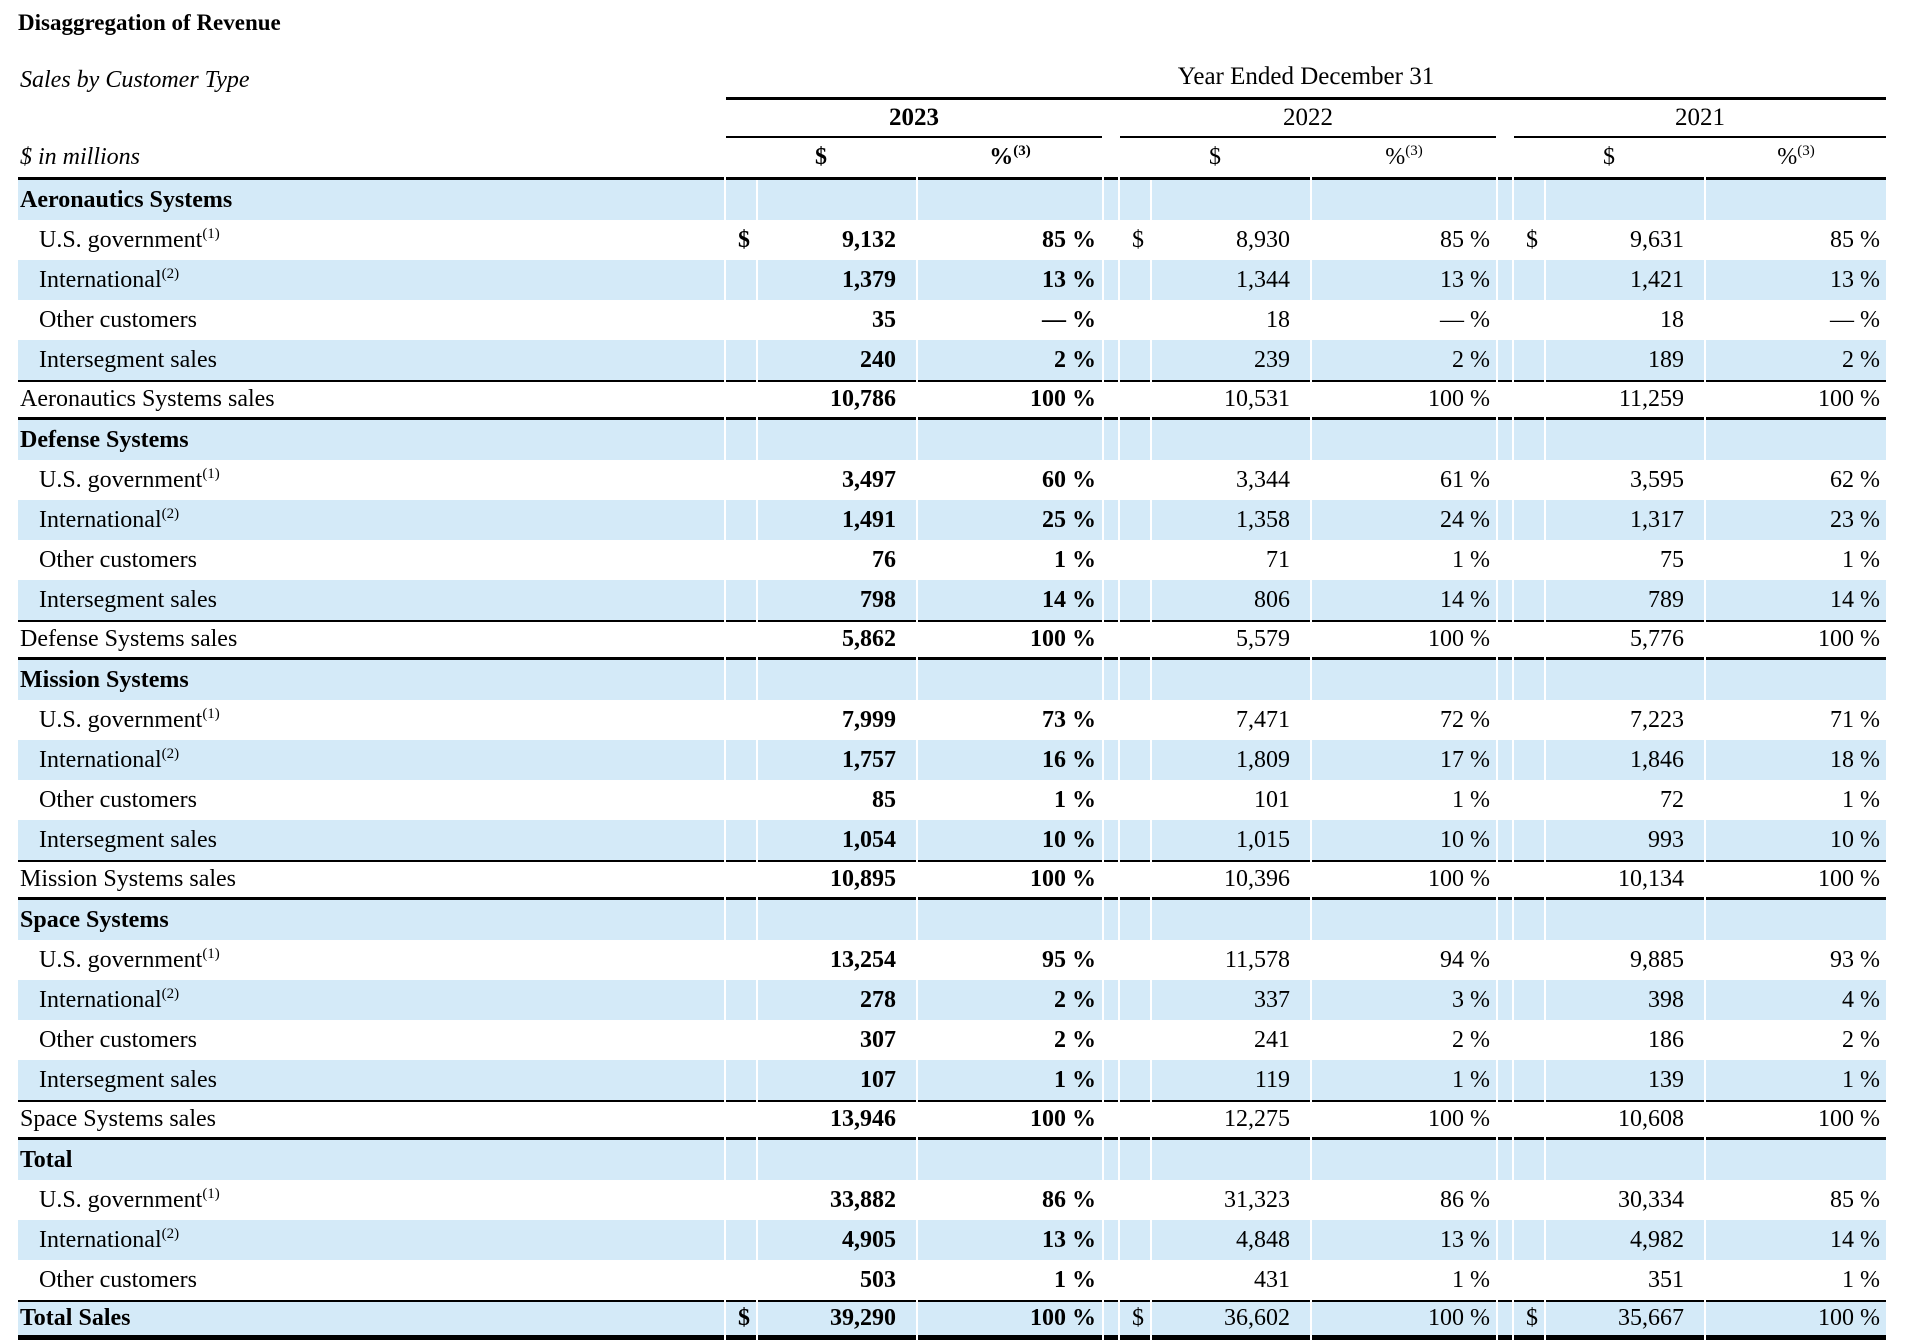  Describe the element at coordinates (1465, 479) in the screenshot. I see `cell-2022-pct: 61 %` at that location.